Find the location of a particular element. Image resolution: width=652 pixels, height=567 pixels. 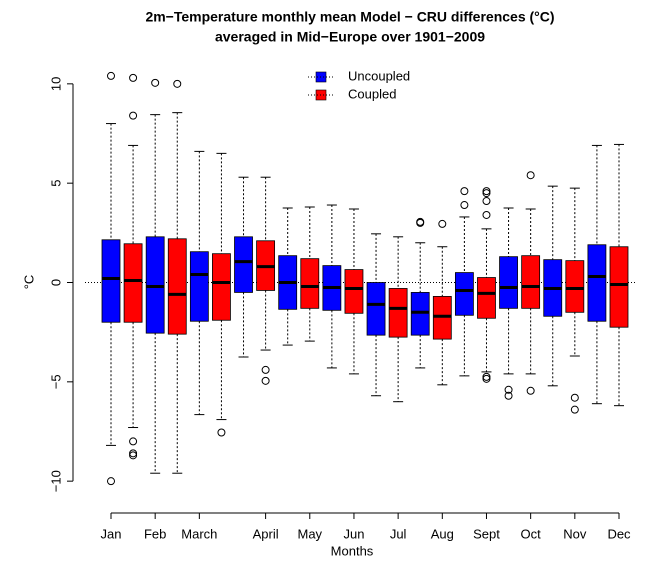

y-tick-label: −5 is located at coordinates (55, 381).